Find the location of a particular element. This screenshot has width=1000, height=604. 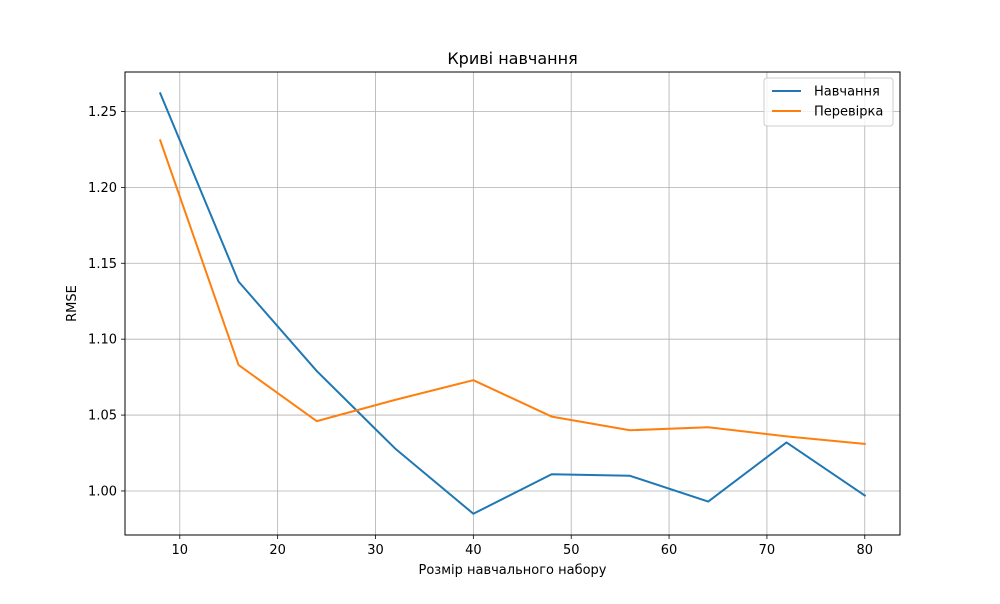

x-tick-label: 30 is located at coordinates (375, 550).